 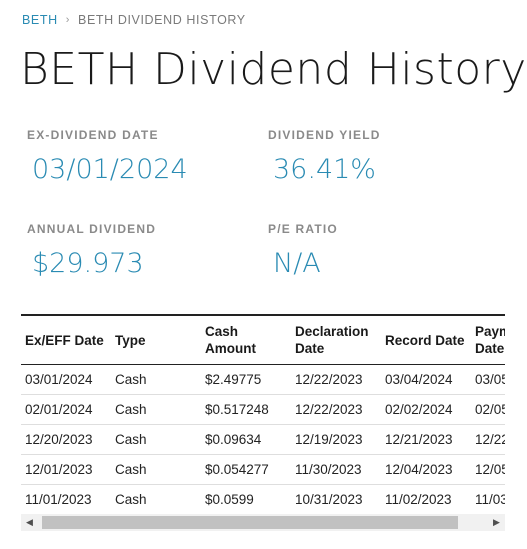 What do you see at coordinates (426, 379) in the screenshot?
I see `cell-record-date: 03/04/2024` at bounding box center [426, 379].